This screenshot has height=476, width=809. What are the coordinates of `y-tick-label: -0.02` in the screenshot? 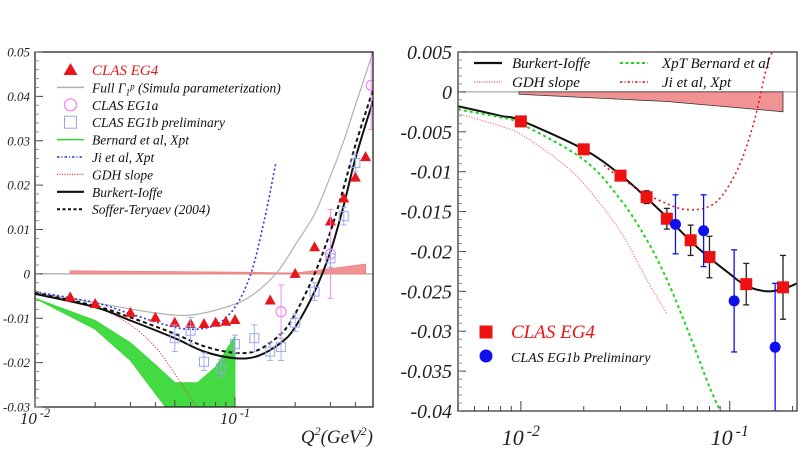 It's located at (431, 252).